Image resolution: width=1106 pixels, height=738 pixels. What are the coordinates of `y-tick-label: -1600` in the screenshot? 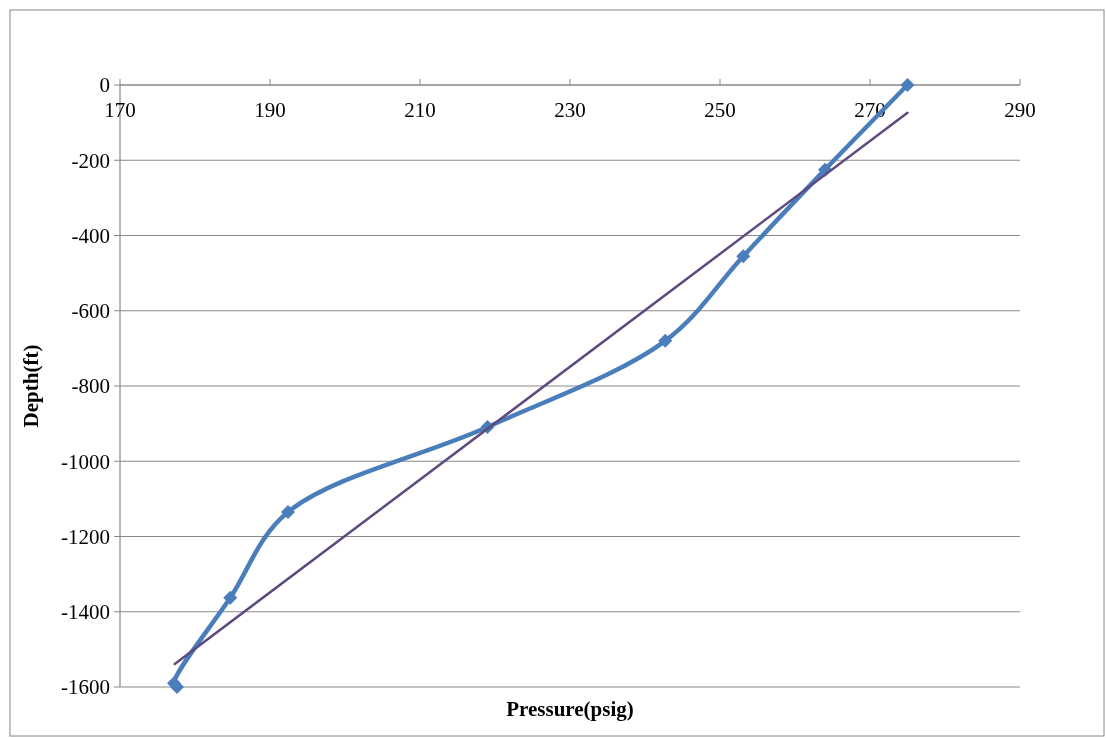 It's located at (85, 687).